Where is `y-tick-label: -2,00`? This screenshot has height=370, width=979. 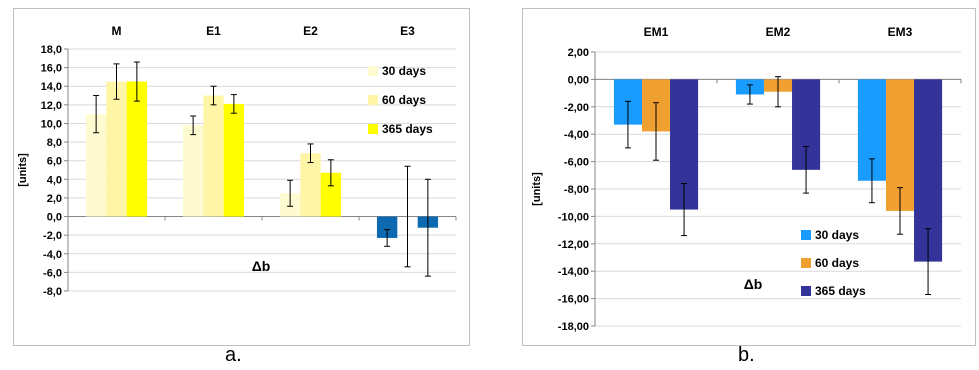
y-tick-label: -2,00 is located at coordinates (576, 108).